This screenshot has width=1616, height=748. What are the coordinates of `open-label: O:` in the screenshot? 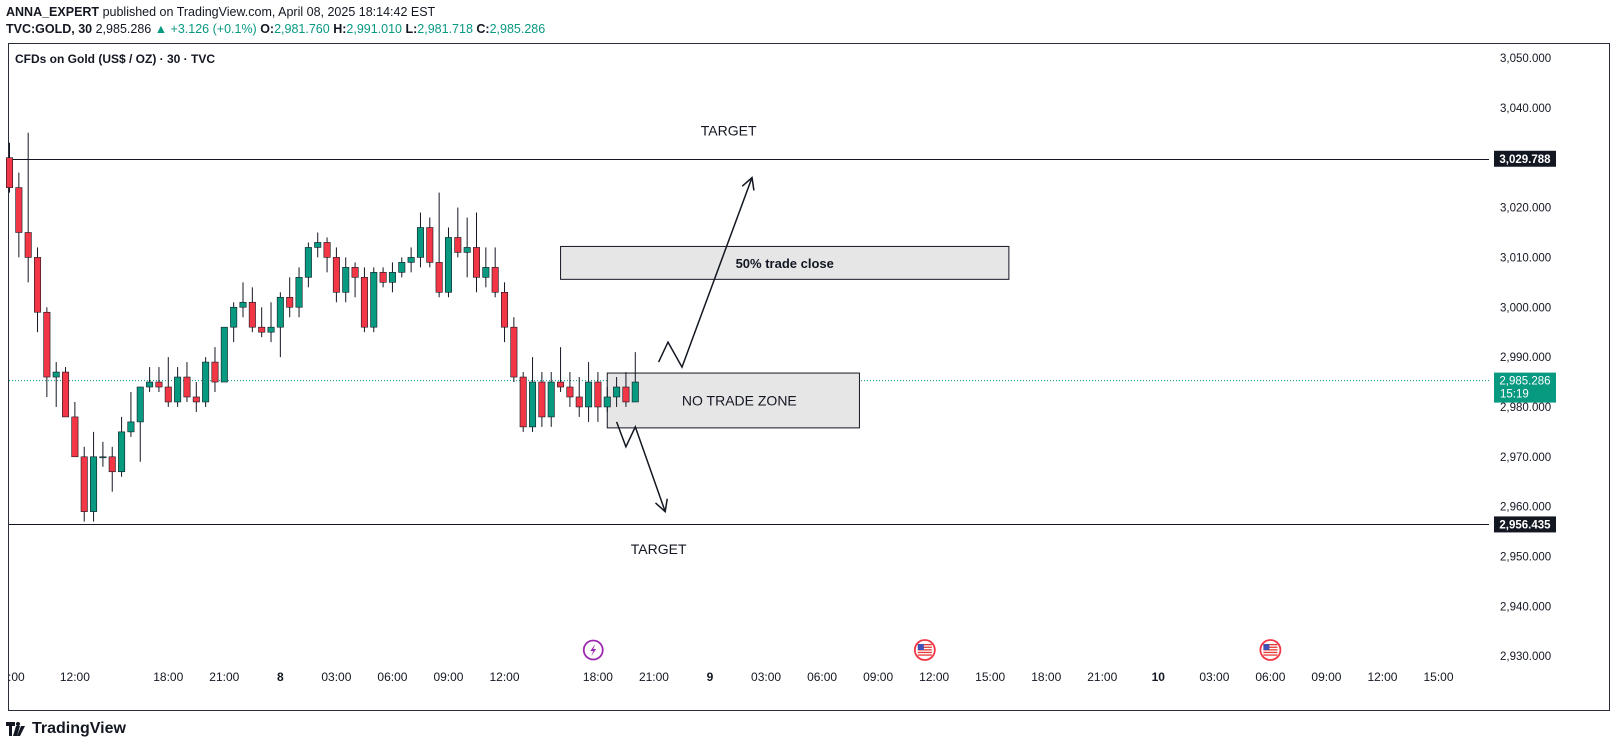 It's located at (267, 29).